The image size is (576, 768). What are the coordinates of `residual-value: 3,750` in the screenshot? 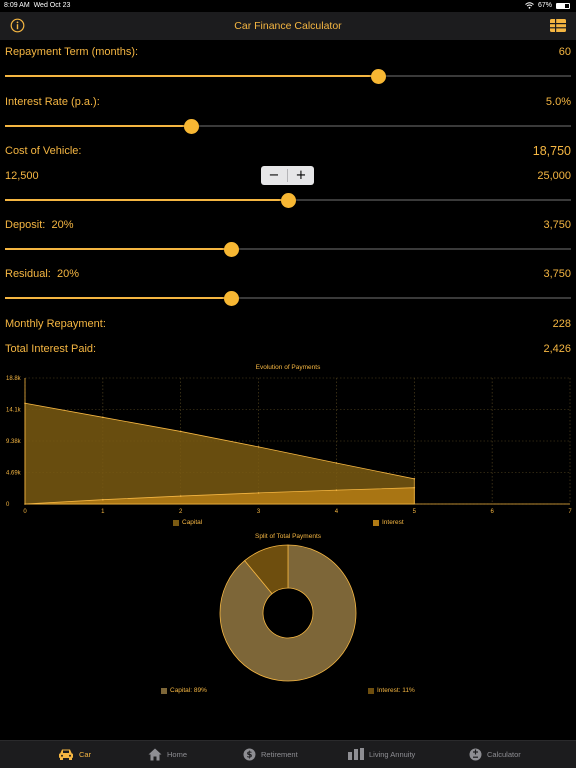 It's located at (557, 274).